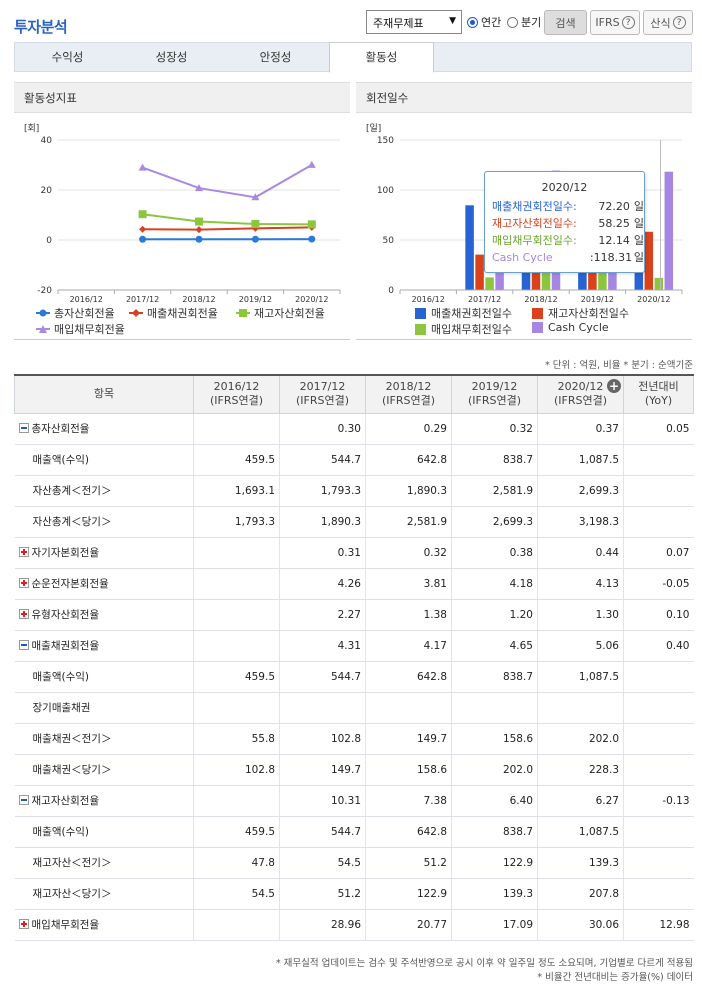  I want to click on value-cell: 6.40, so click(494, 801).